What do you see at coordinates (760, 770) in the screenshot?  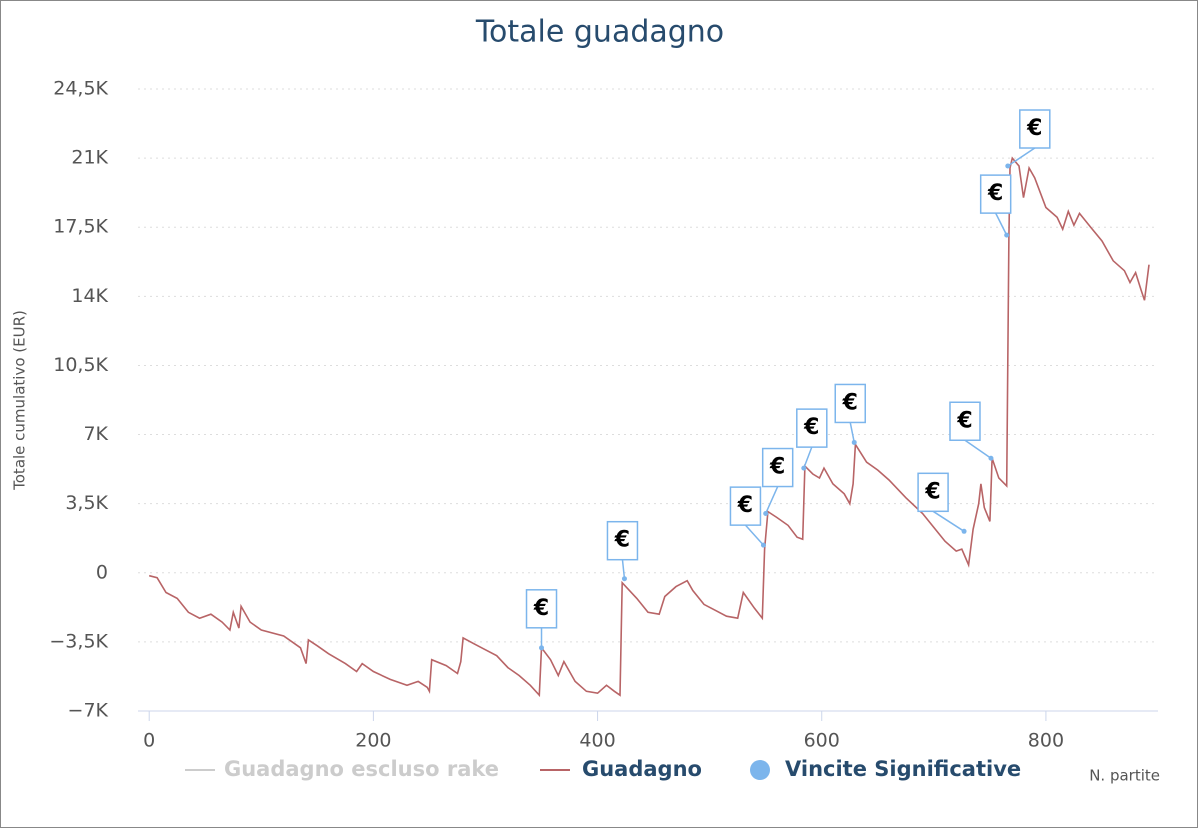 I see `legend-symbol` at bounding box center [760, 770].